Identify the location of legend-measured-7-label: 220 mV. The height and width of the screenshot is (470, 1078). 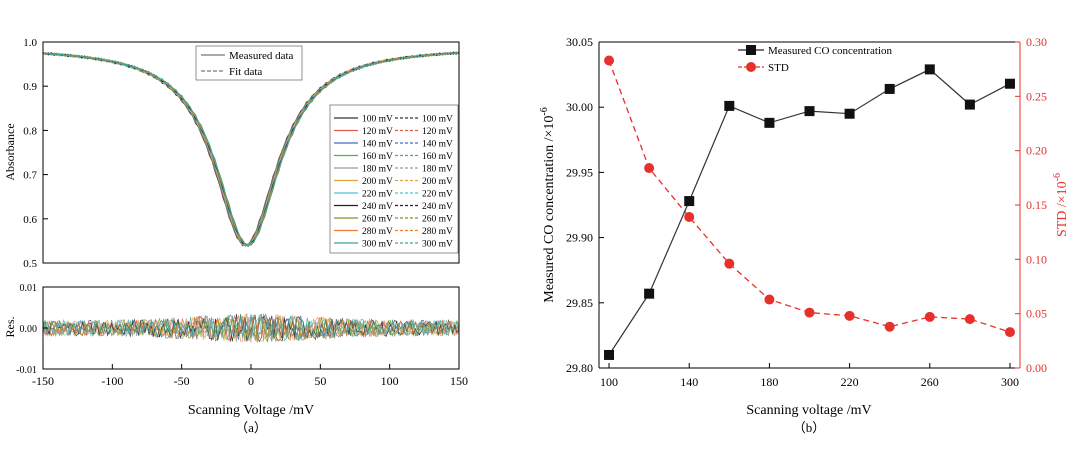
(377, 195).